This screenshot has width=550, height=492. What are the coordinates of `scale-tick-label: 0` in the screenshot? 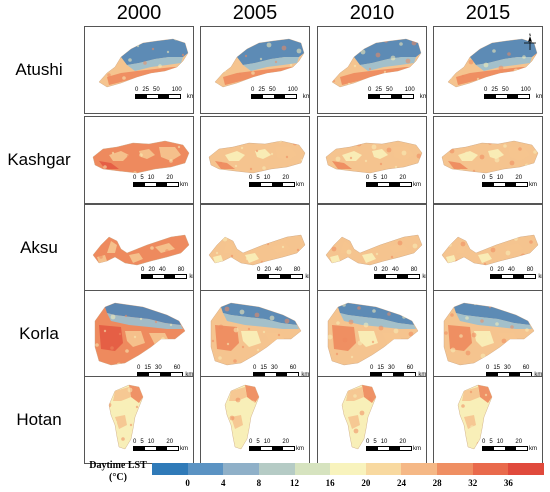 It's located at (368, 442).